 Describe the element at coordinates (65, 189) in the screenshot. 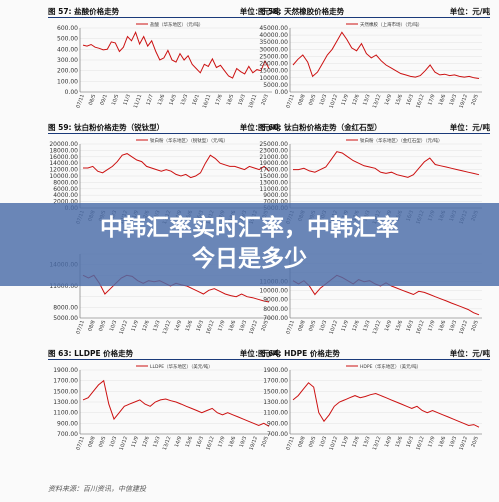

I see `y-tick-label: 6000.00` at that location.